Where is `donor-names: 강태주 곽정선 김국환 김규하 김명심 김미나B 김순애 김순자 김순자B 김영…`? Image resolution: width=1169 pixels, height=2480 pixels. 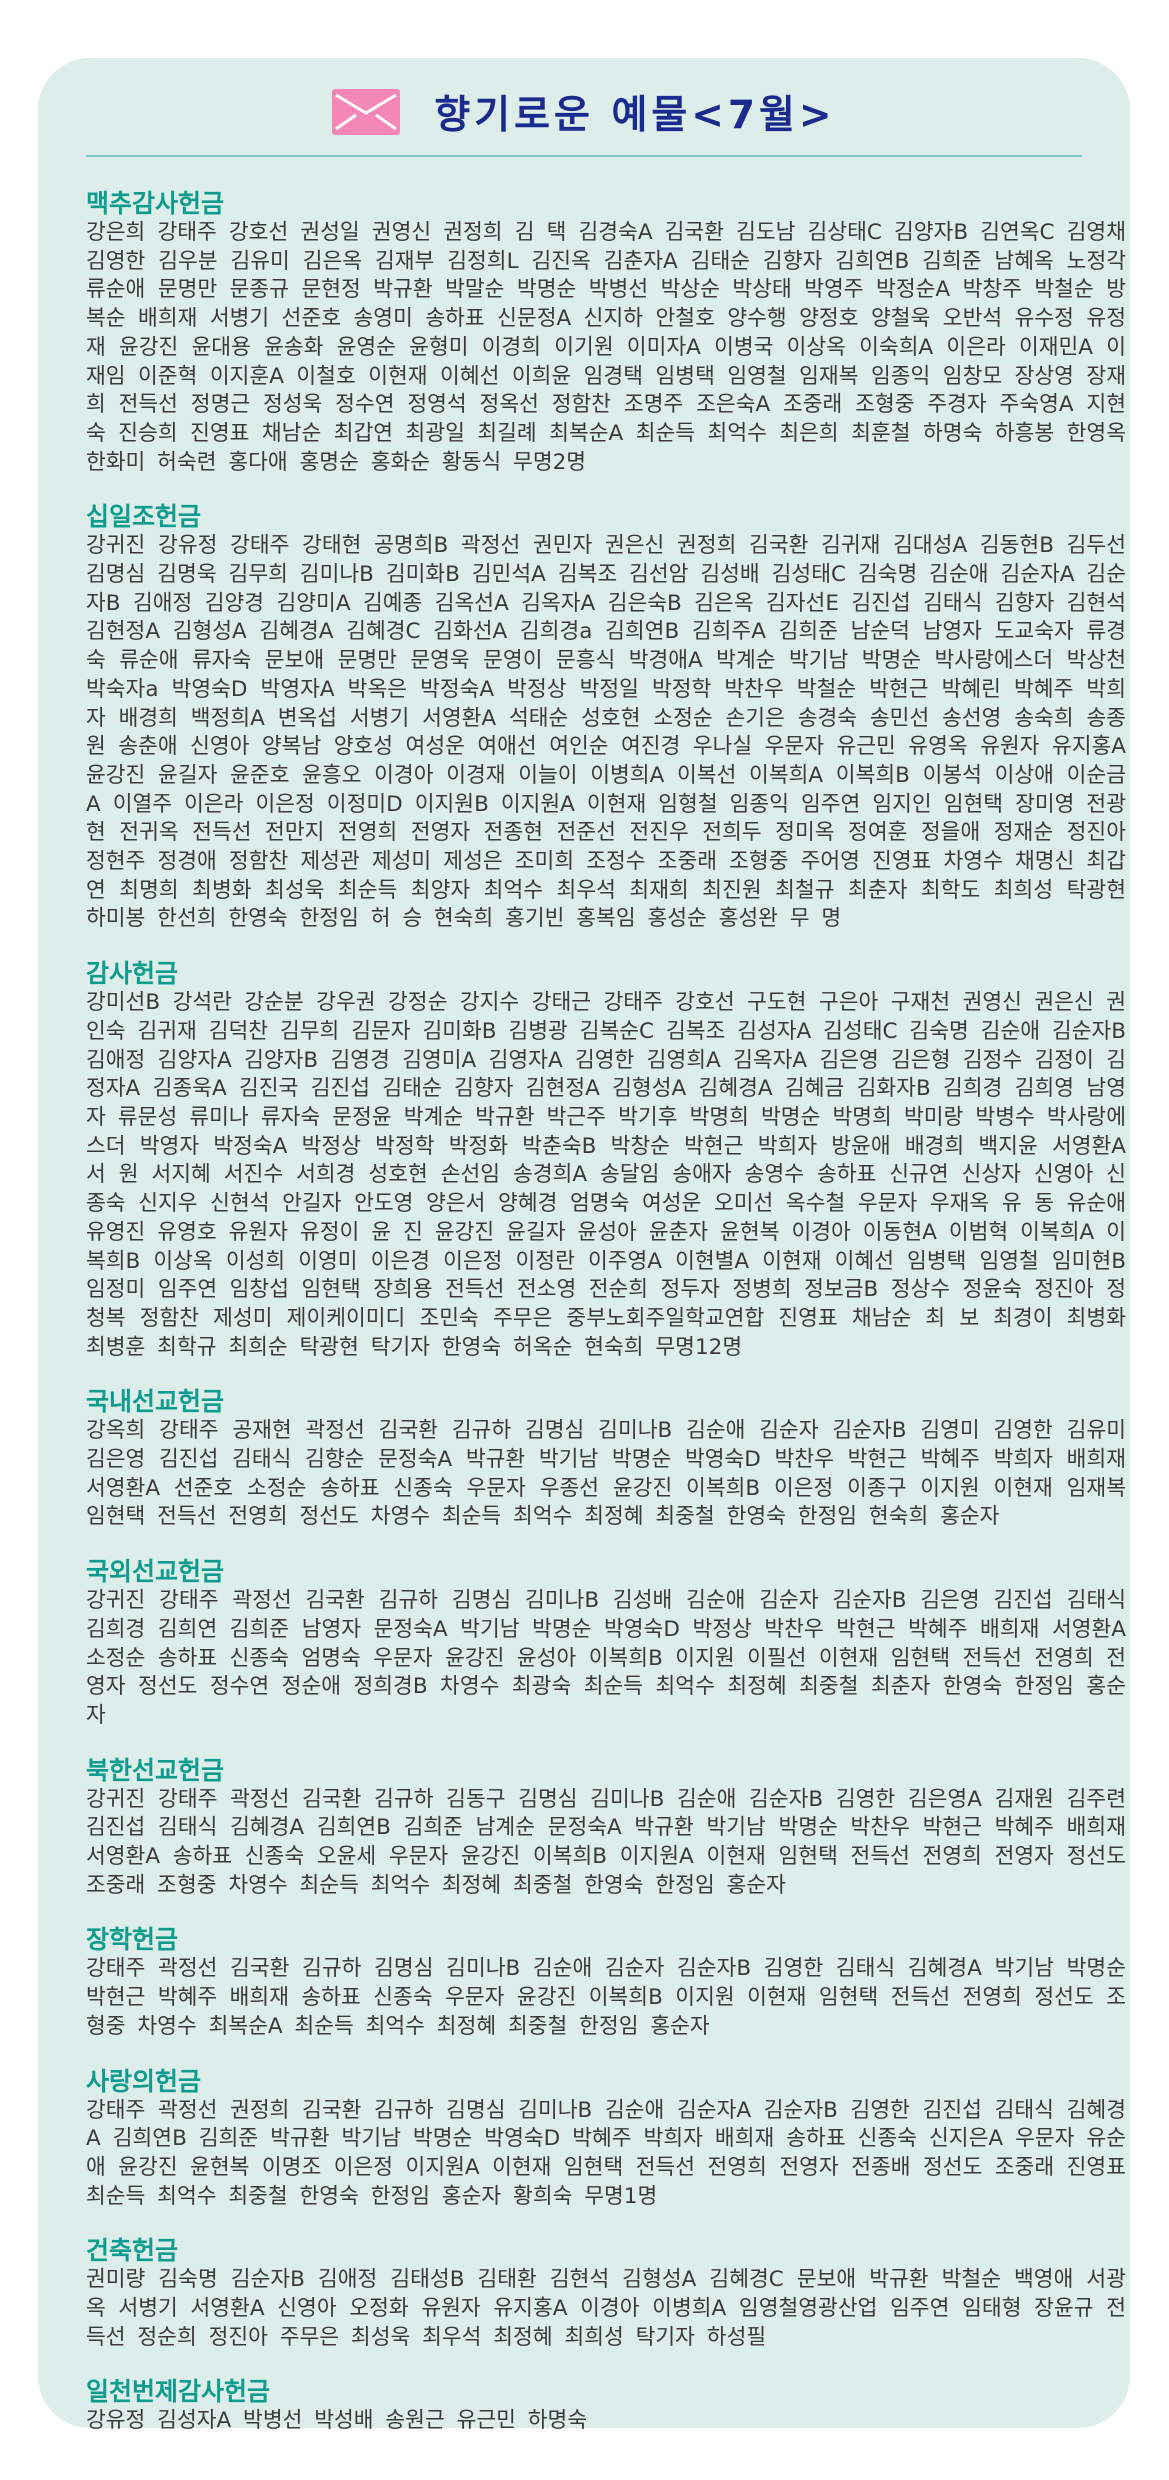
donor-names: 강태주 곽정선 김국환 김규하 김명심 김미나B 김순애 김순자 김순자B 김영… is located at coordinates (606, 1997).